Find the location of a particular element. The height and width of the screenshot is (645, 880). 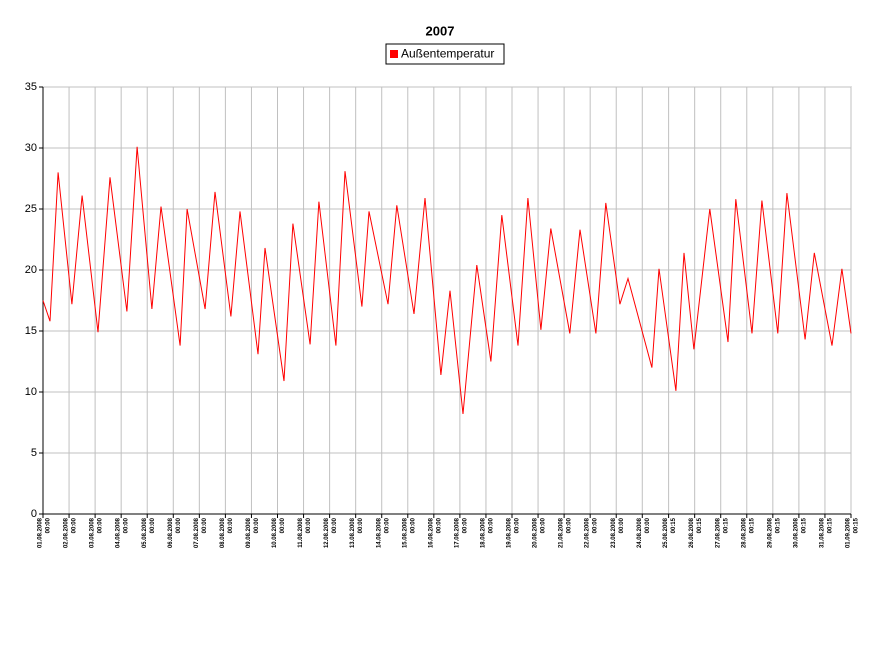

chart-title: 2007 is located at coordinates (440, 30).